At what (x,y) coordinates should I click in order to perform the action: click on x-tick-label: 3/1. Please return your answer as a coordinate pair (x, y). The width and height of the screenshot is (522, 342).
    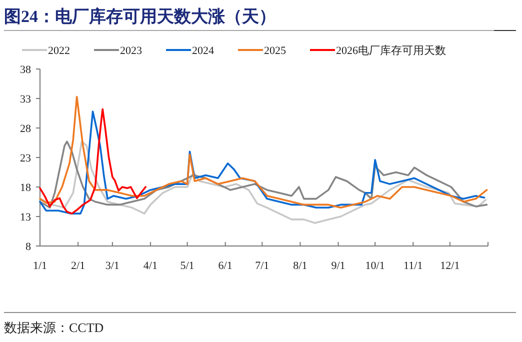
    Looking at the image, I should click on (112, 266).